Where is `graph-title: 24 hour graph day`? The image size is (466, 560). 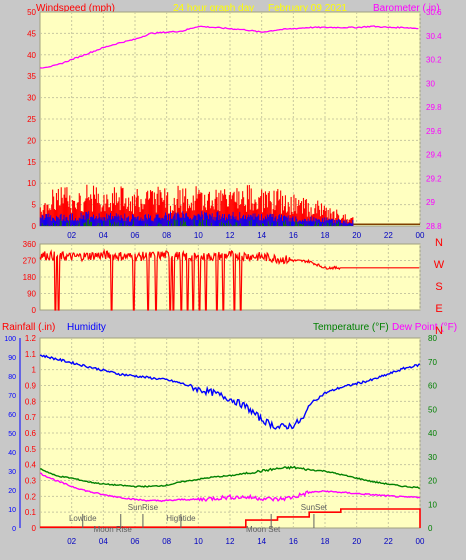 graph-title: 24 hour graph day is located at coordinates (213, 8).